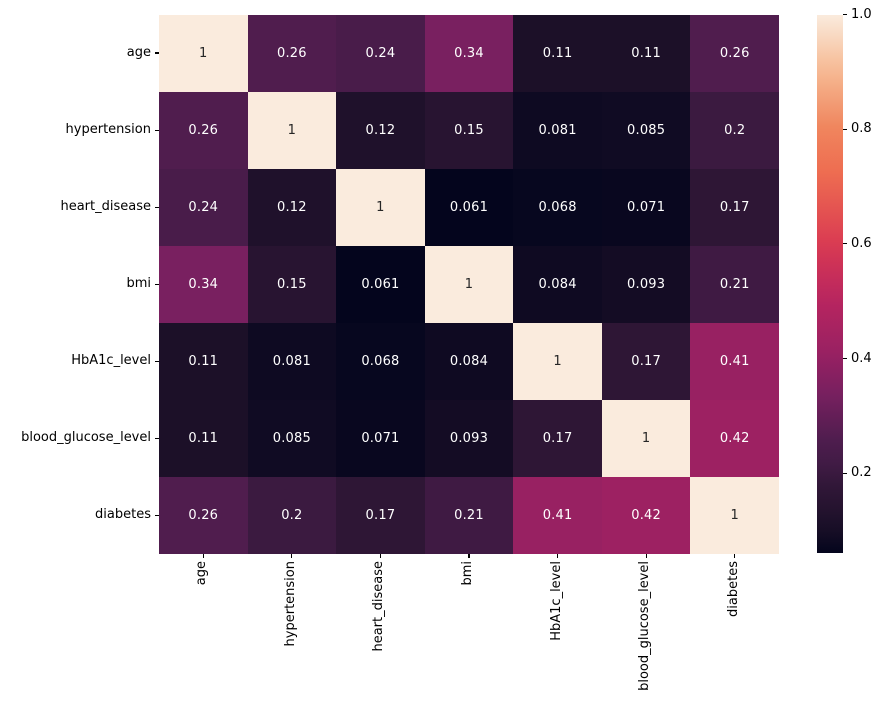 The image size is (886, 713). Describe the element at coordinates (861, 243) in the screenshot. I see `colorbar-tick-label-0.6: 0.6` at that location.